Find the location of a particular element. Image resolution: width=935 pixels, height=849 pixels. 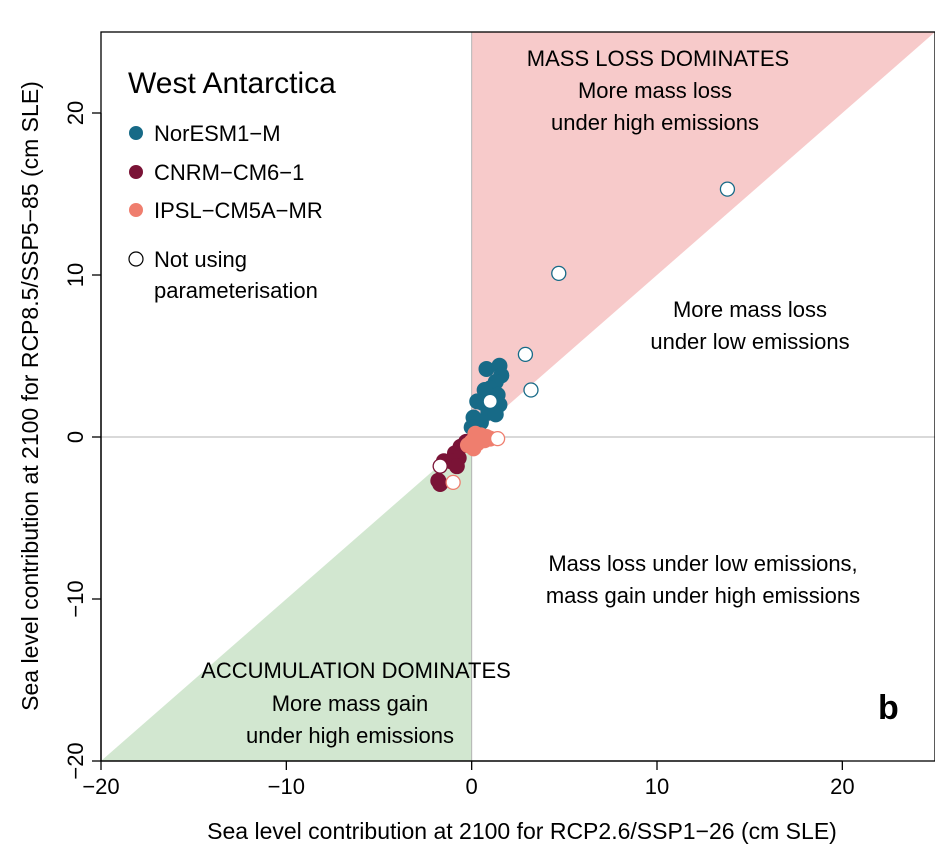

y-tick-label-1: −10 is located at coordinates (75, 598).